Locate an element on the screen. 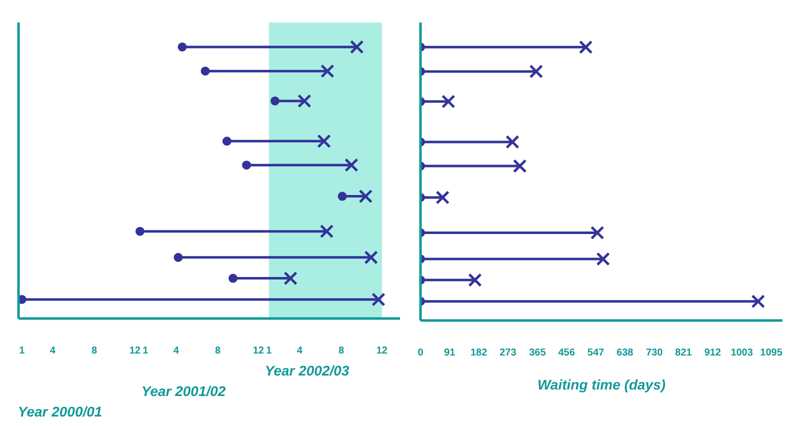 Image resolution: width=800 pixels, height=426 pixels. x-tick-label: 1095 is located at coordinates (771, 353).